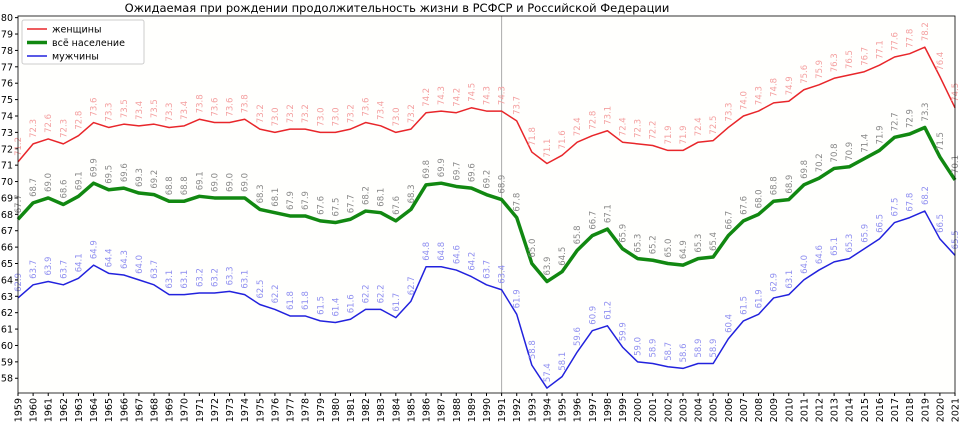  What do you see at coordinates (533, 136) in the screenshot?
I see `data-label: 71.8` at bounding box center [533, 136].